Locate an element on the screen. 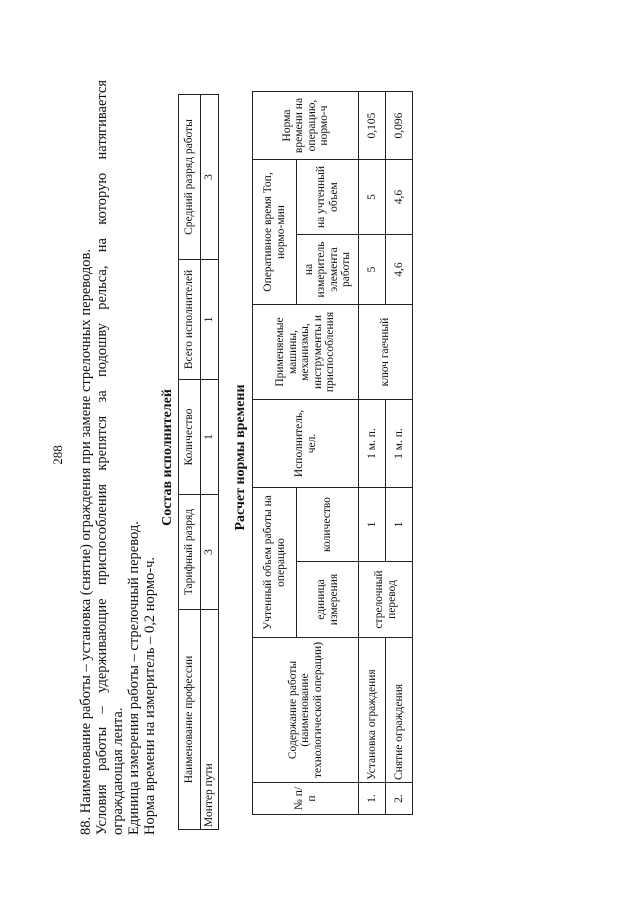  header-cell: Тарифный разряд is located at coordinates (189, 552).